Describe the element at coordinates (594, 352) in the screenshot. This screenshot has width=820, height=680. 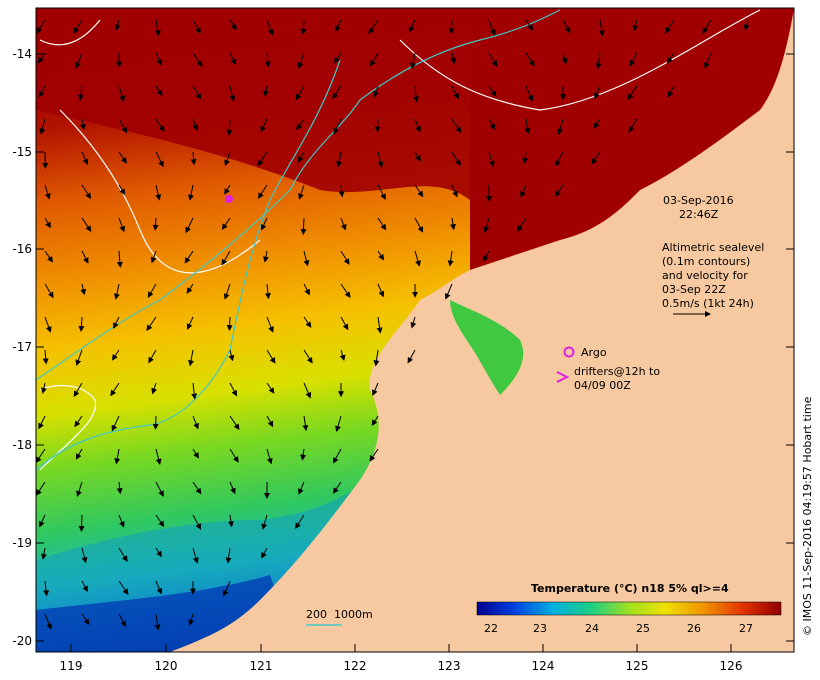
I see `argo-legend-label: Argo` at that location.